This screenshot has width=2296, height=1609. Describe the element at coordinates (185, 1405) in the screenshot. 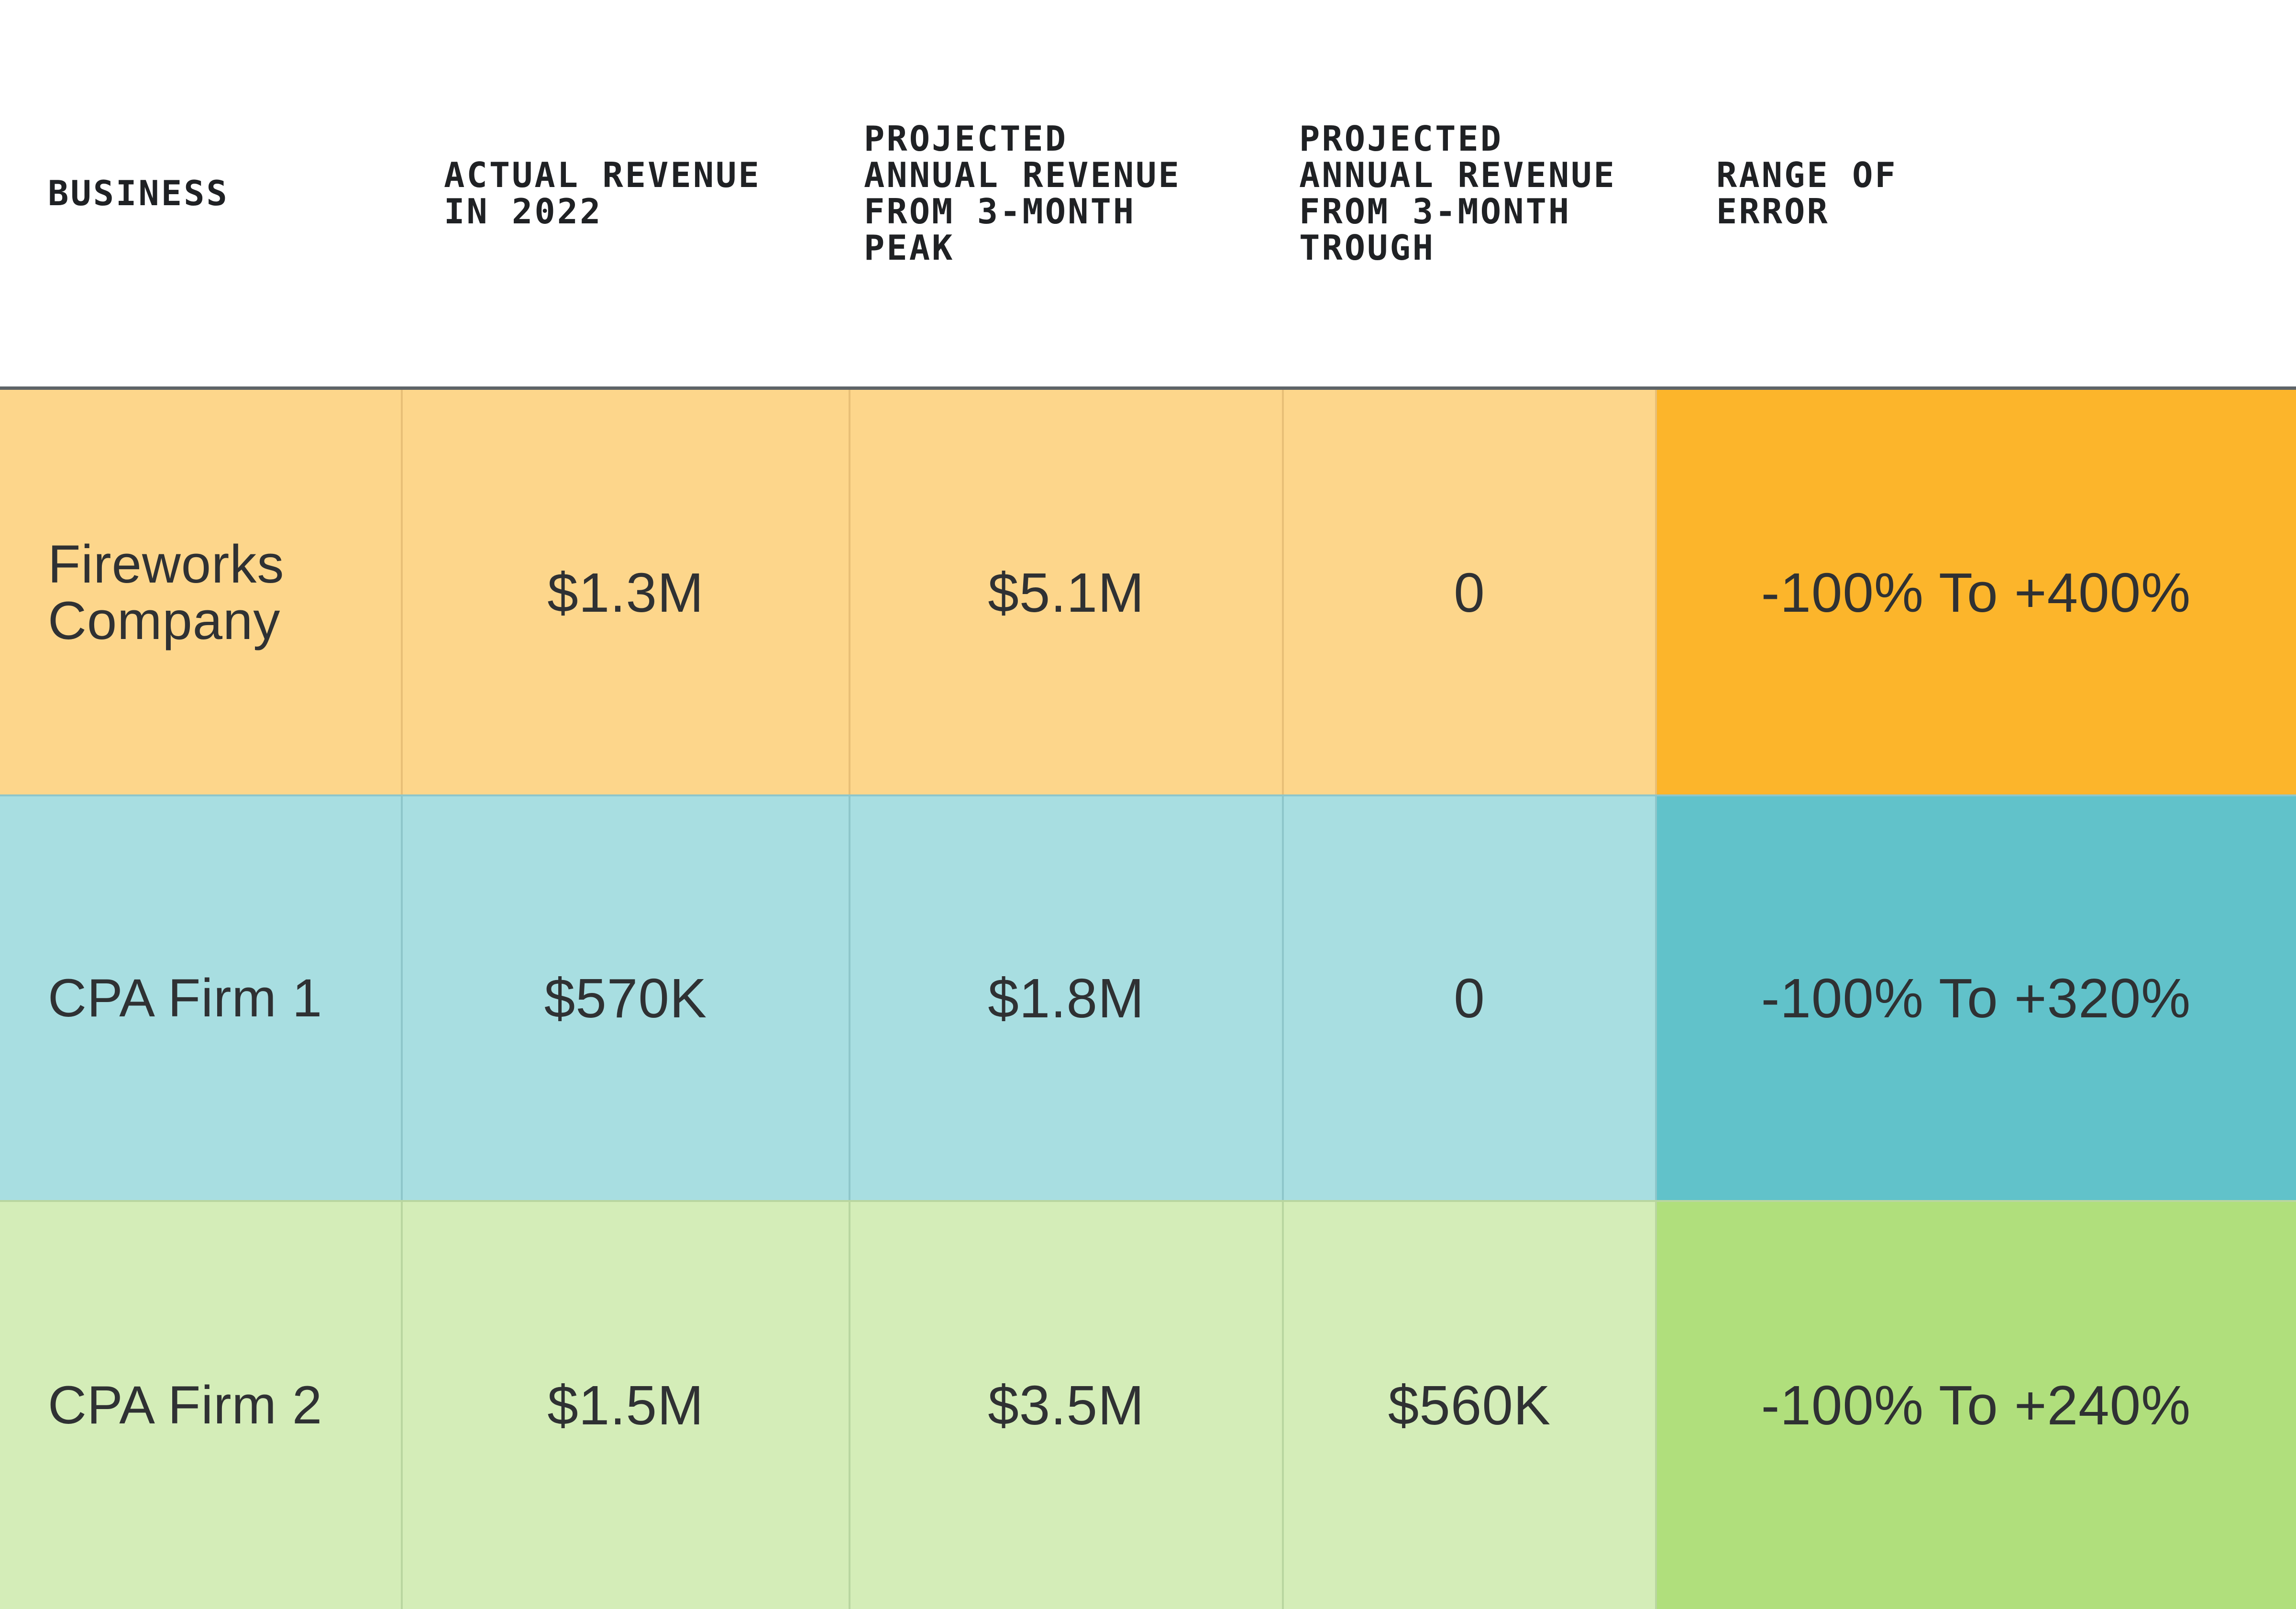

I see `cell-business: CPA Firm 2` at that location.